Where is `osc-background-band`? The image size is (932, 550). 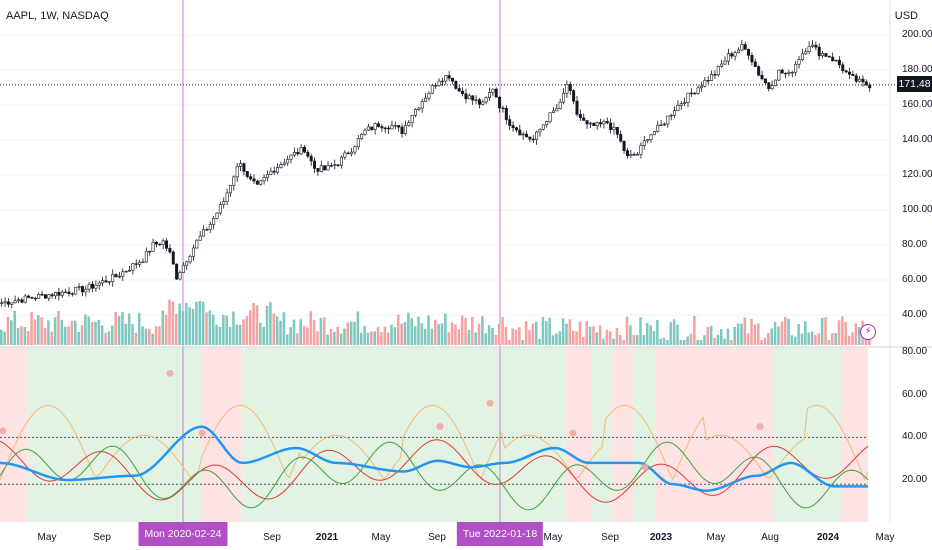 osc-background-band is located at coordinates (733, 434).